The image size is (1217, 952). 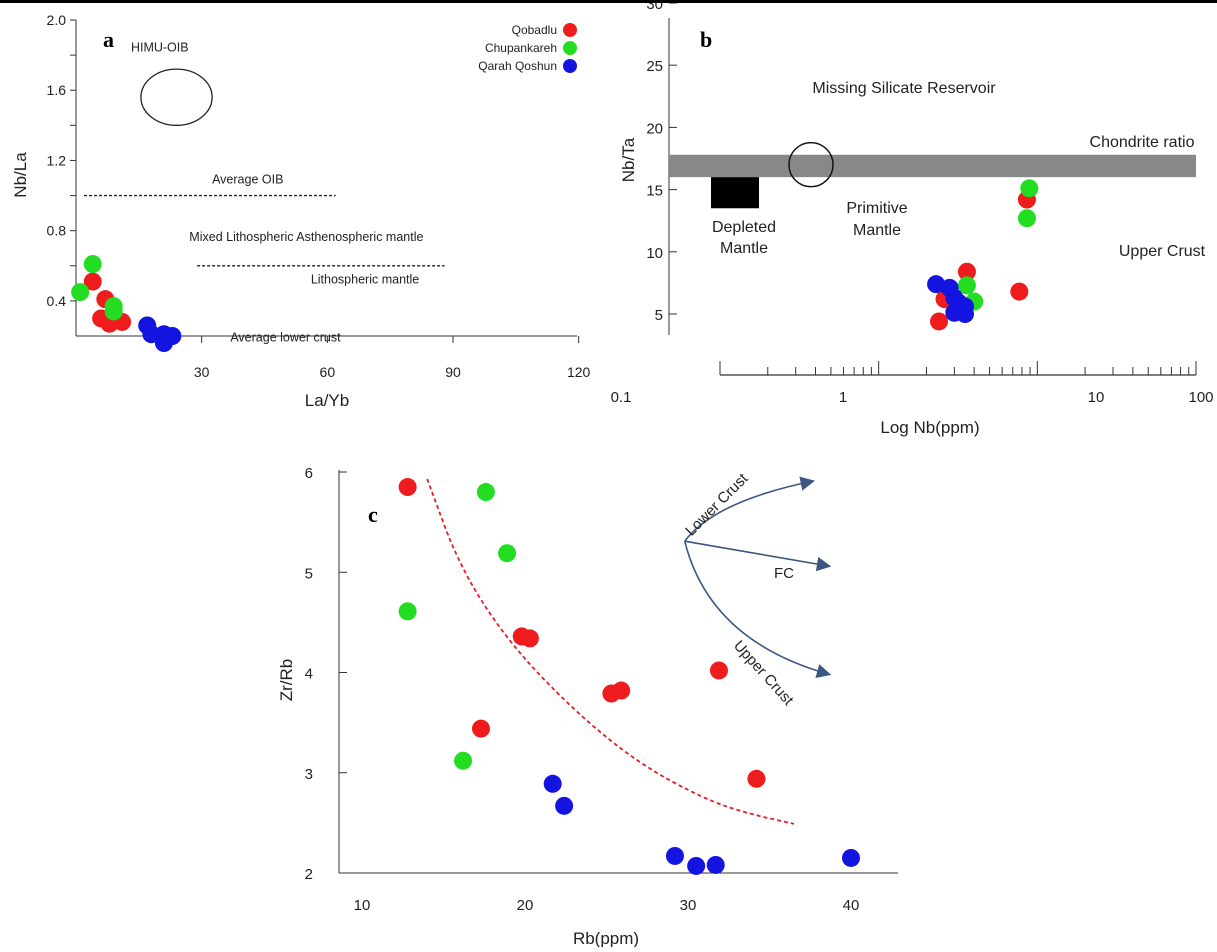 I want to click on b-x-tick-label: 10, so click(x=1096, y=397).